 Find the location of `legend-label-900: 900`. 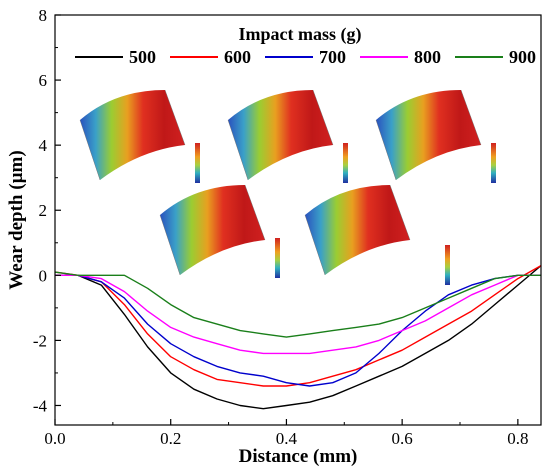

legend-label-900: 900 is located at coordinates (522, 57).